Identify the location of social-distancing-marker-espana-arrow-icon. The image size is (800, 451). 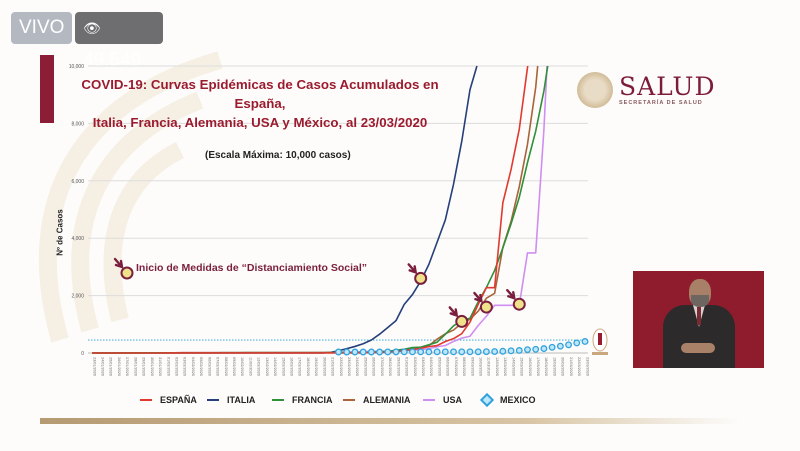
(478, 297).